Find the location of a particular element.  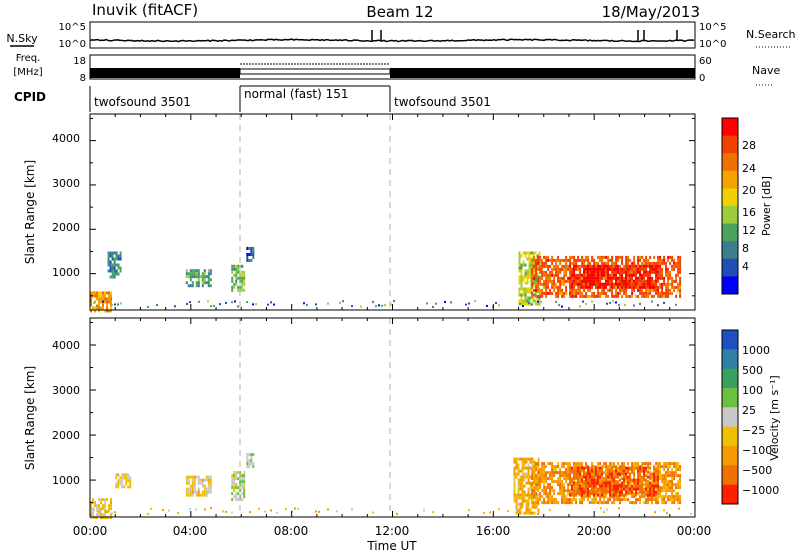

power-y-tick-4000: 4000 is located at coordinates (66, 138).